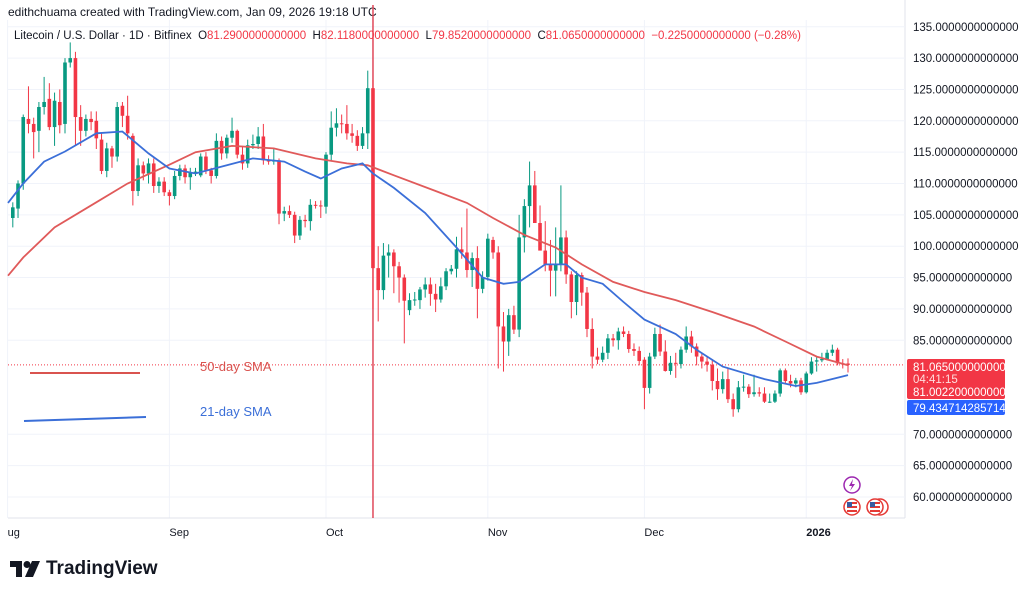  Describe the element at coordinates (370, 36) in the screenshot. I see `high-value: 82.1180000000000` at that location.